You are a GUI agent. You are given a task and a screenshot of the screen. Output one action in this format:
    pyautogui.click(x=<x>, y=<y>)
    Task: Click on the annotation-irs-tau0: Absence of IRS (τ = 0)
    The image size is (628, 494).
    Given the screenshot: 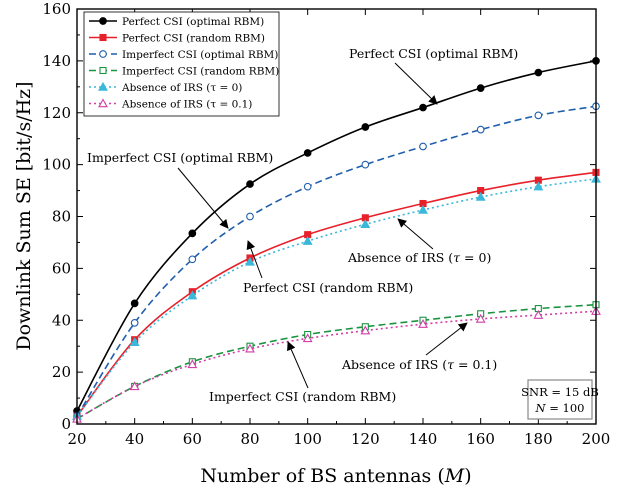 What is the action you would take?
    pyautogui.click(x=419, y=241)
    